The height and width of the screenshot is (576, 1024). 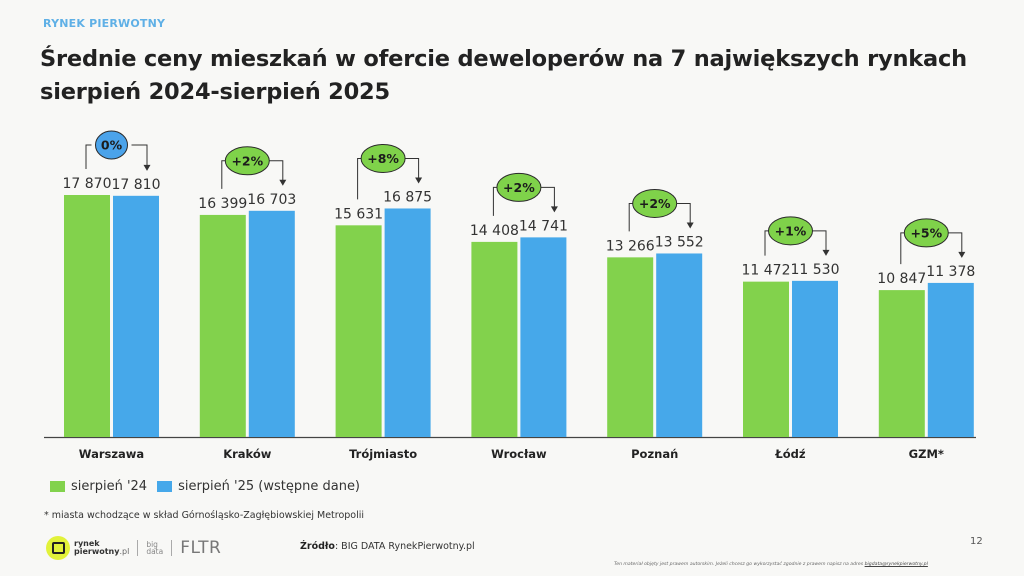 What do you see at coordinates (152, 544) in the screenshot?
I see `bigdata-word-big: big` at bounding box center [152, 544].